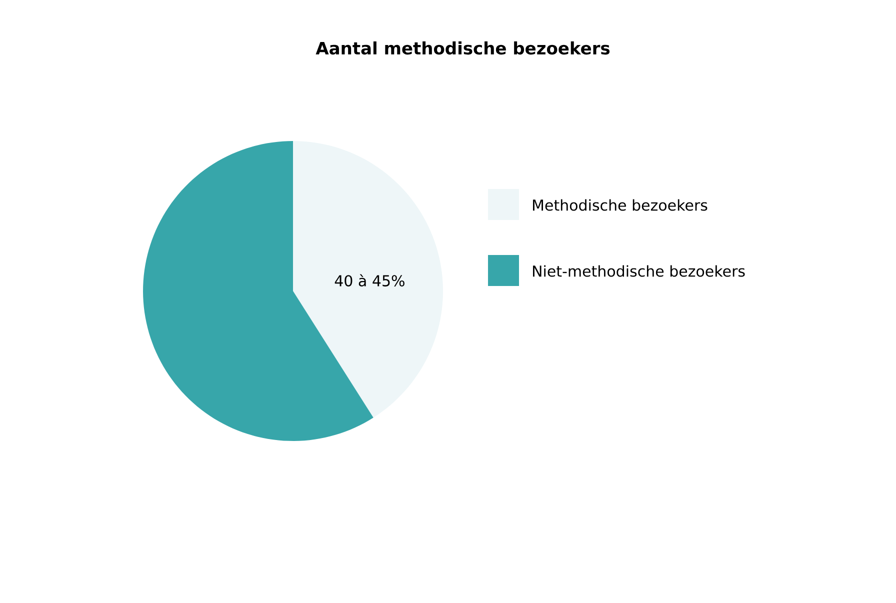 The image size is (896, 603). Describe the element at coordinates (463, 48) in the screenshot. I see `chart-title: Aantal methodische bezoekers` at that location.